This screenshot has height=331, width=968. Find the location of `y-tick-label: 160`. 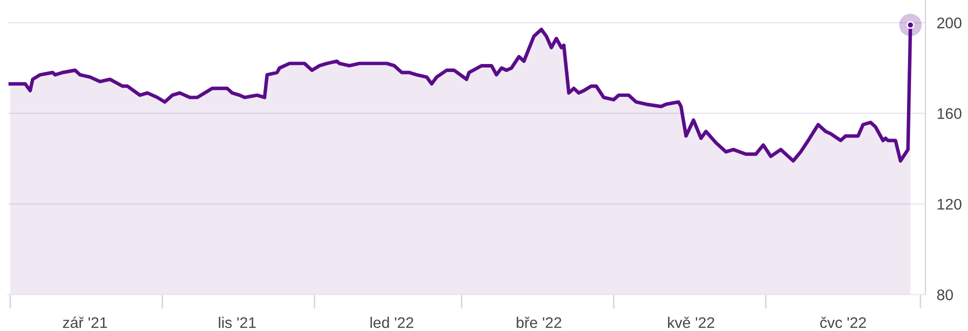

y-tick-label: 160 is located at coordinates (950, 113).